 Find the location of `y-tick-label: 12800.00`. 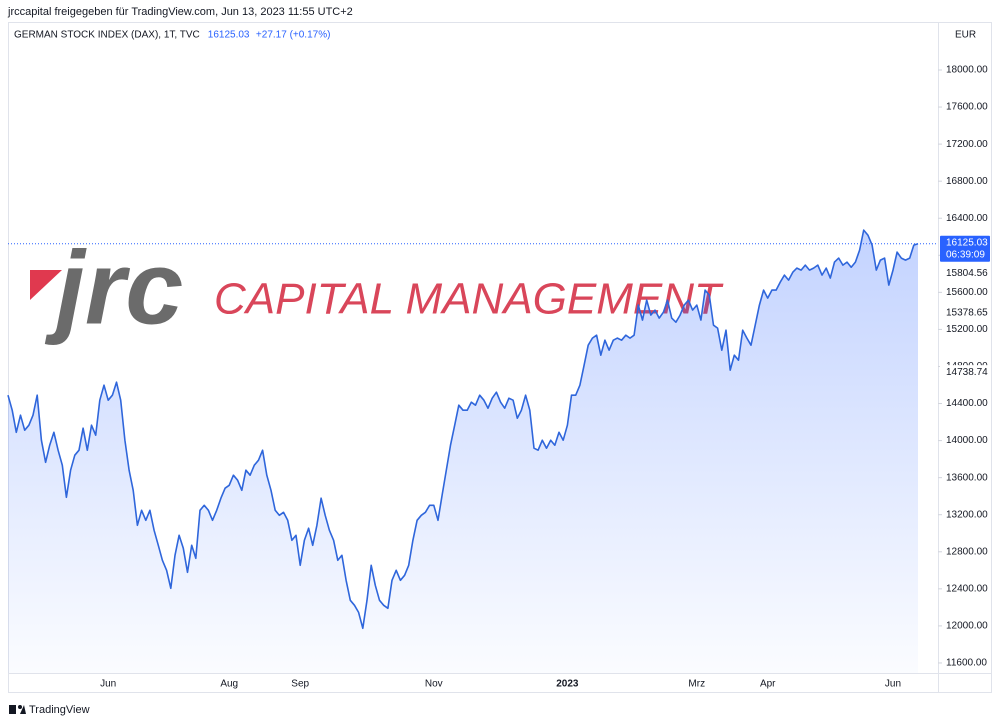

y-tick-label: 12800.00 is located at coordinates (967, 551).